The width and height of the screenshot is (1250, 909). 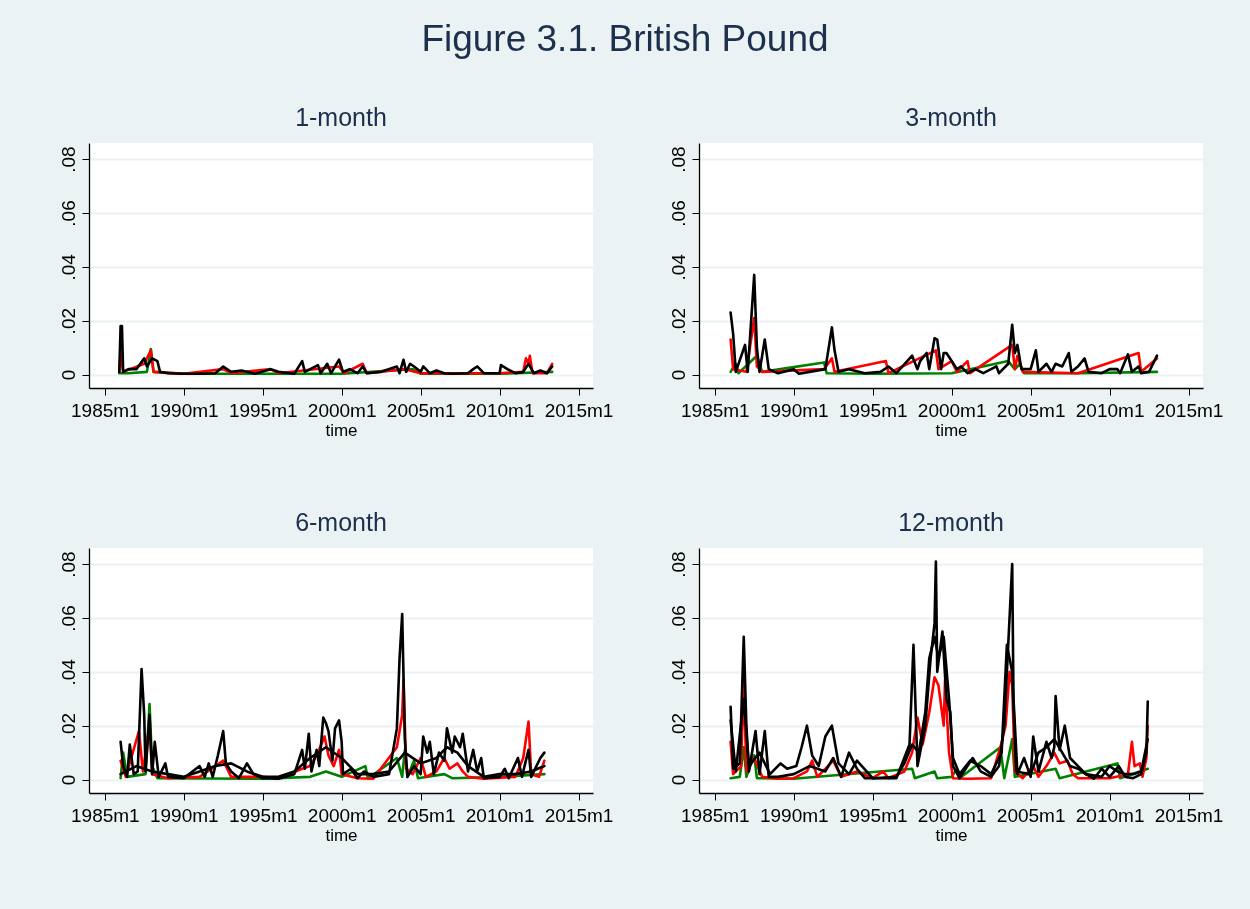 I want to click on chart-title: 12-month, so click(x=951, y=522).